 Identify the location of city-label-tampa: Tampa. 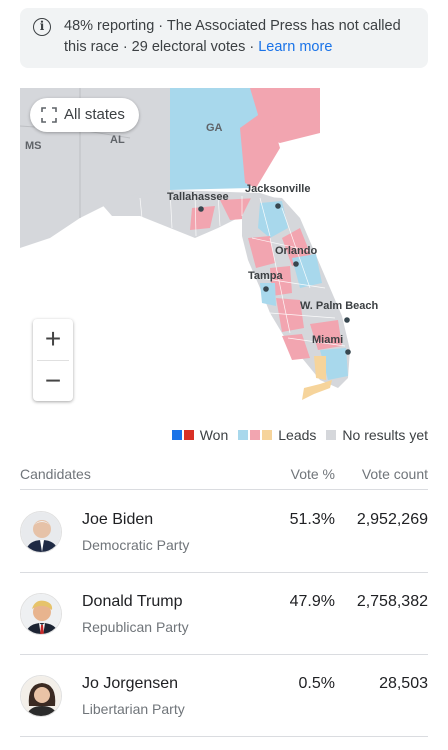
(265, 276).